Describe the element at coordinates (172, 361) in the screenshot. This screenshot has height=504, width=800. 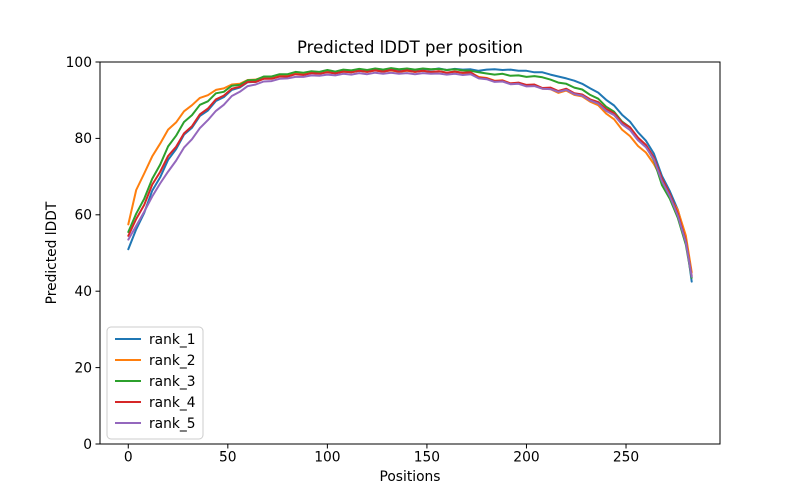
I see `legend-label-rank_2: rank_2` at that location.